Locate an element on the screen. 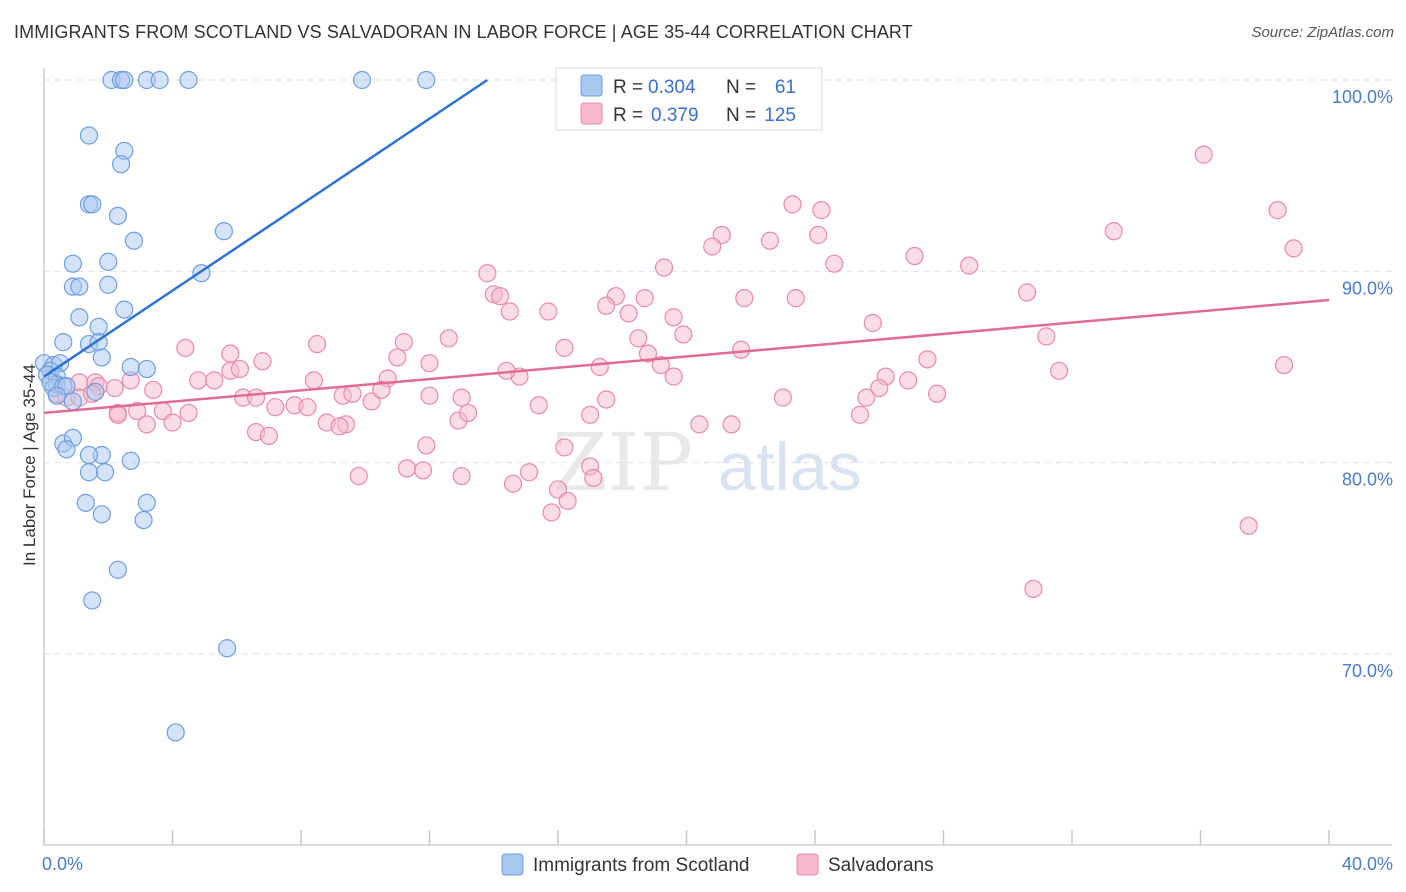 The width and height of the screenshot is (1406, 892). legend-r-value-1: 0.304 is located at coordinates (672, 87).